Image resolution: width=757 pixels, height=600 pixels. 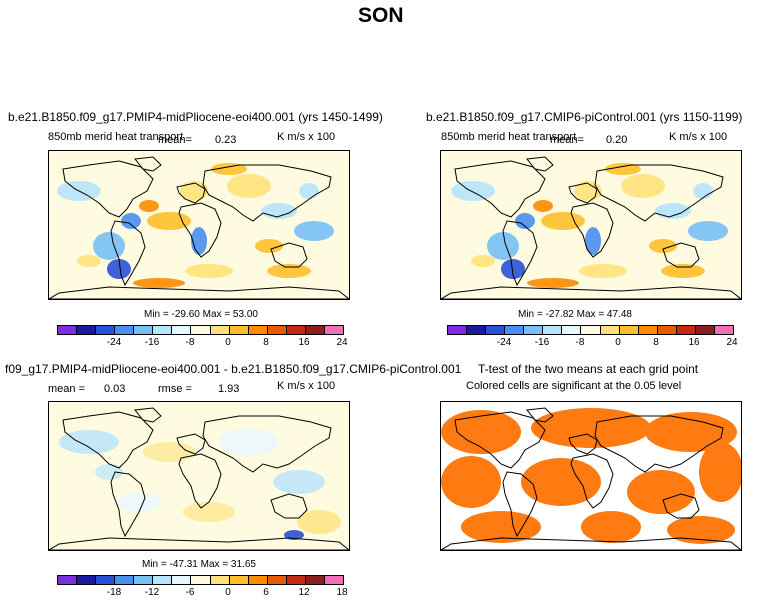 What do you see at coordinates (175, 389) in the screenshot?
I see `panel3-rmse-label: rmse =` at bounding box center [175, 389].